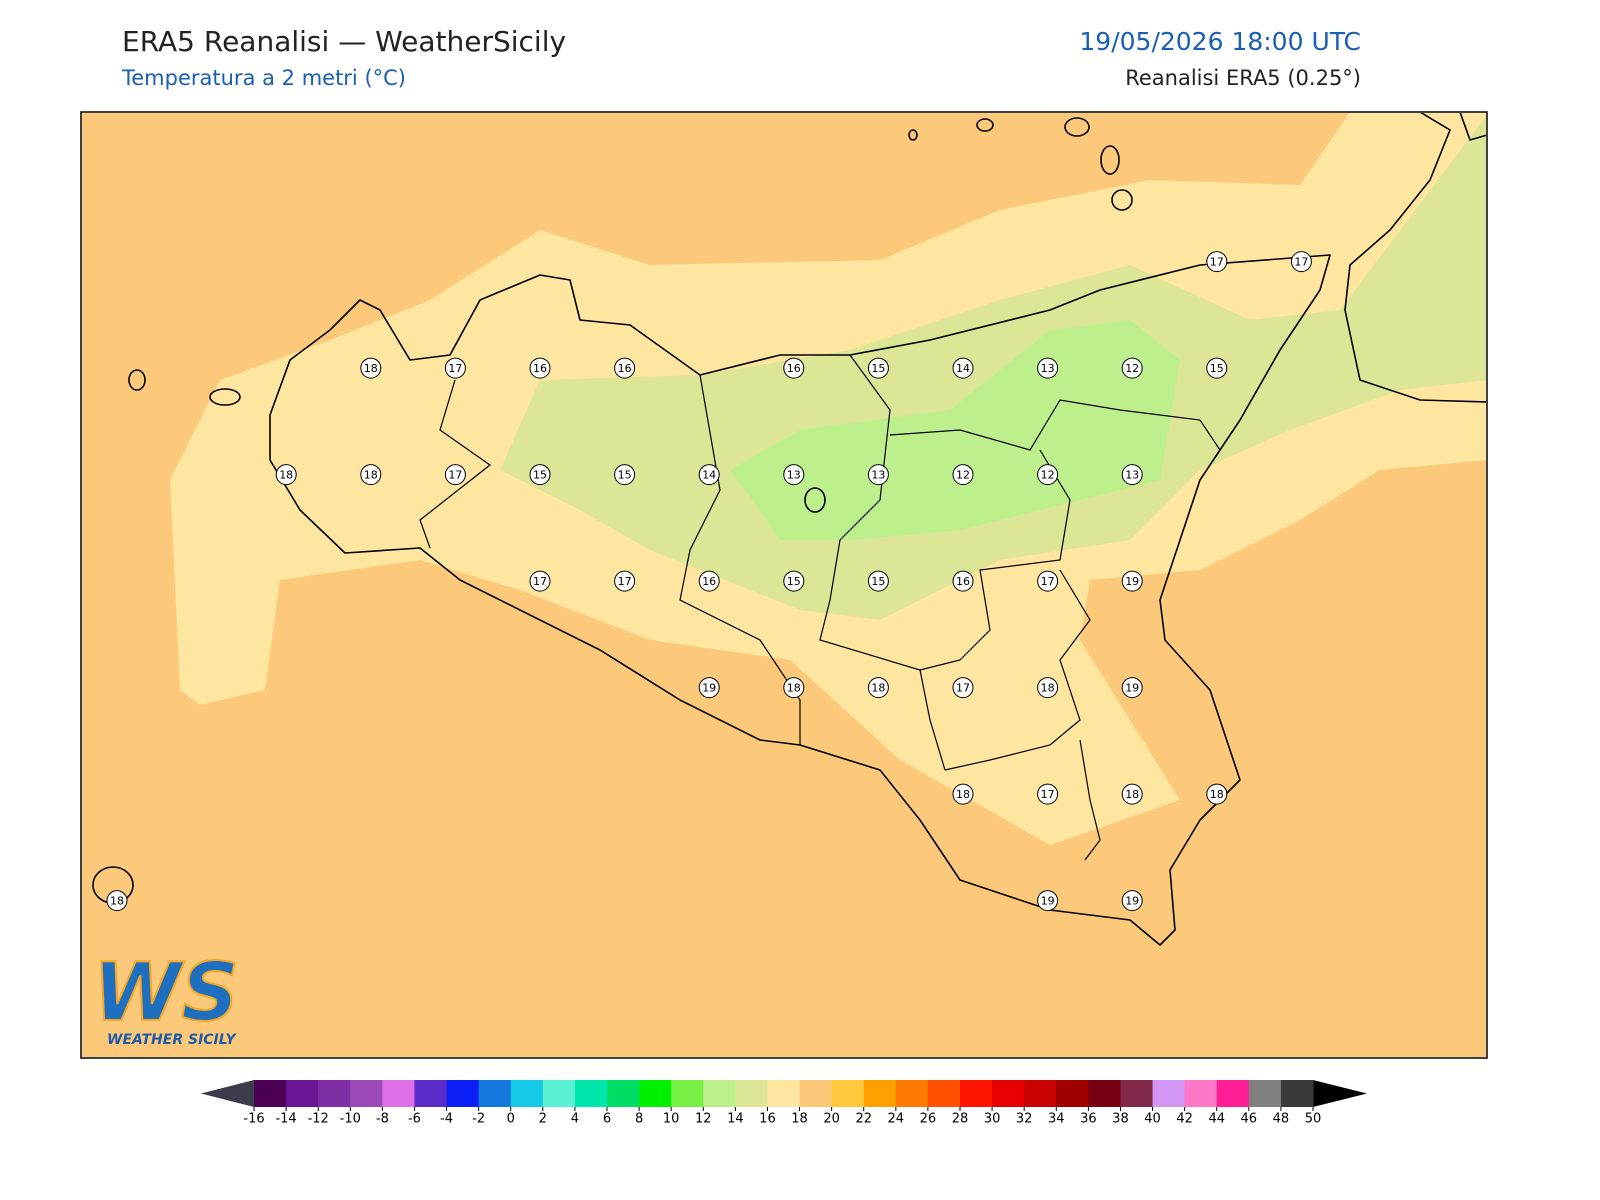  I want to click on colorbar-tick-label: 16, so click(767, 1119).